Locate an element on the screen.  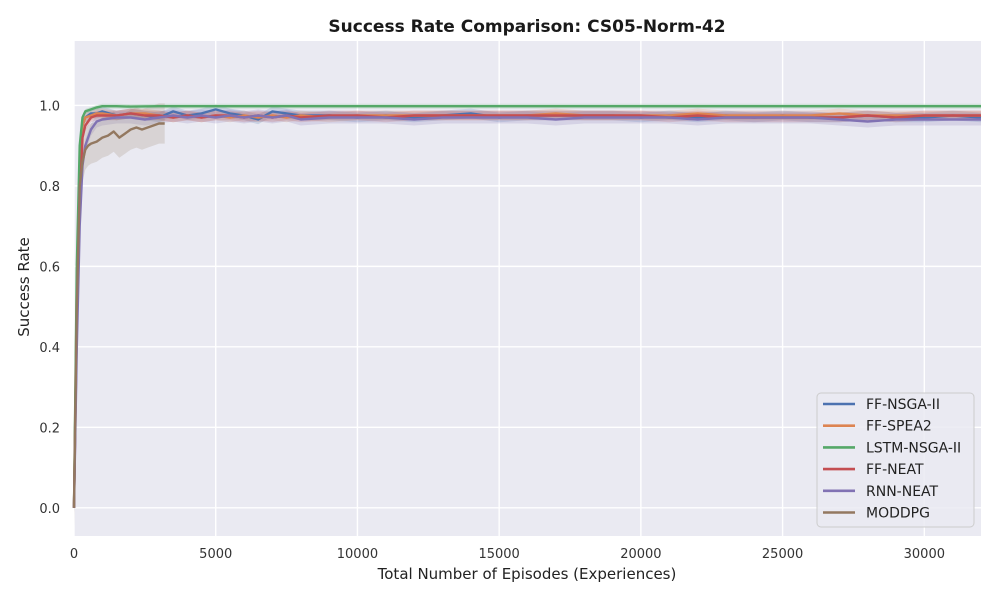
legend-box is located at coordinates (895, 460).